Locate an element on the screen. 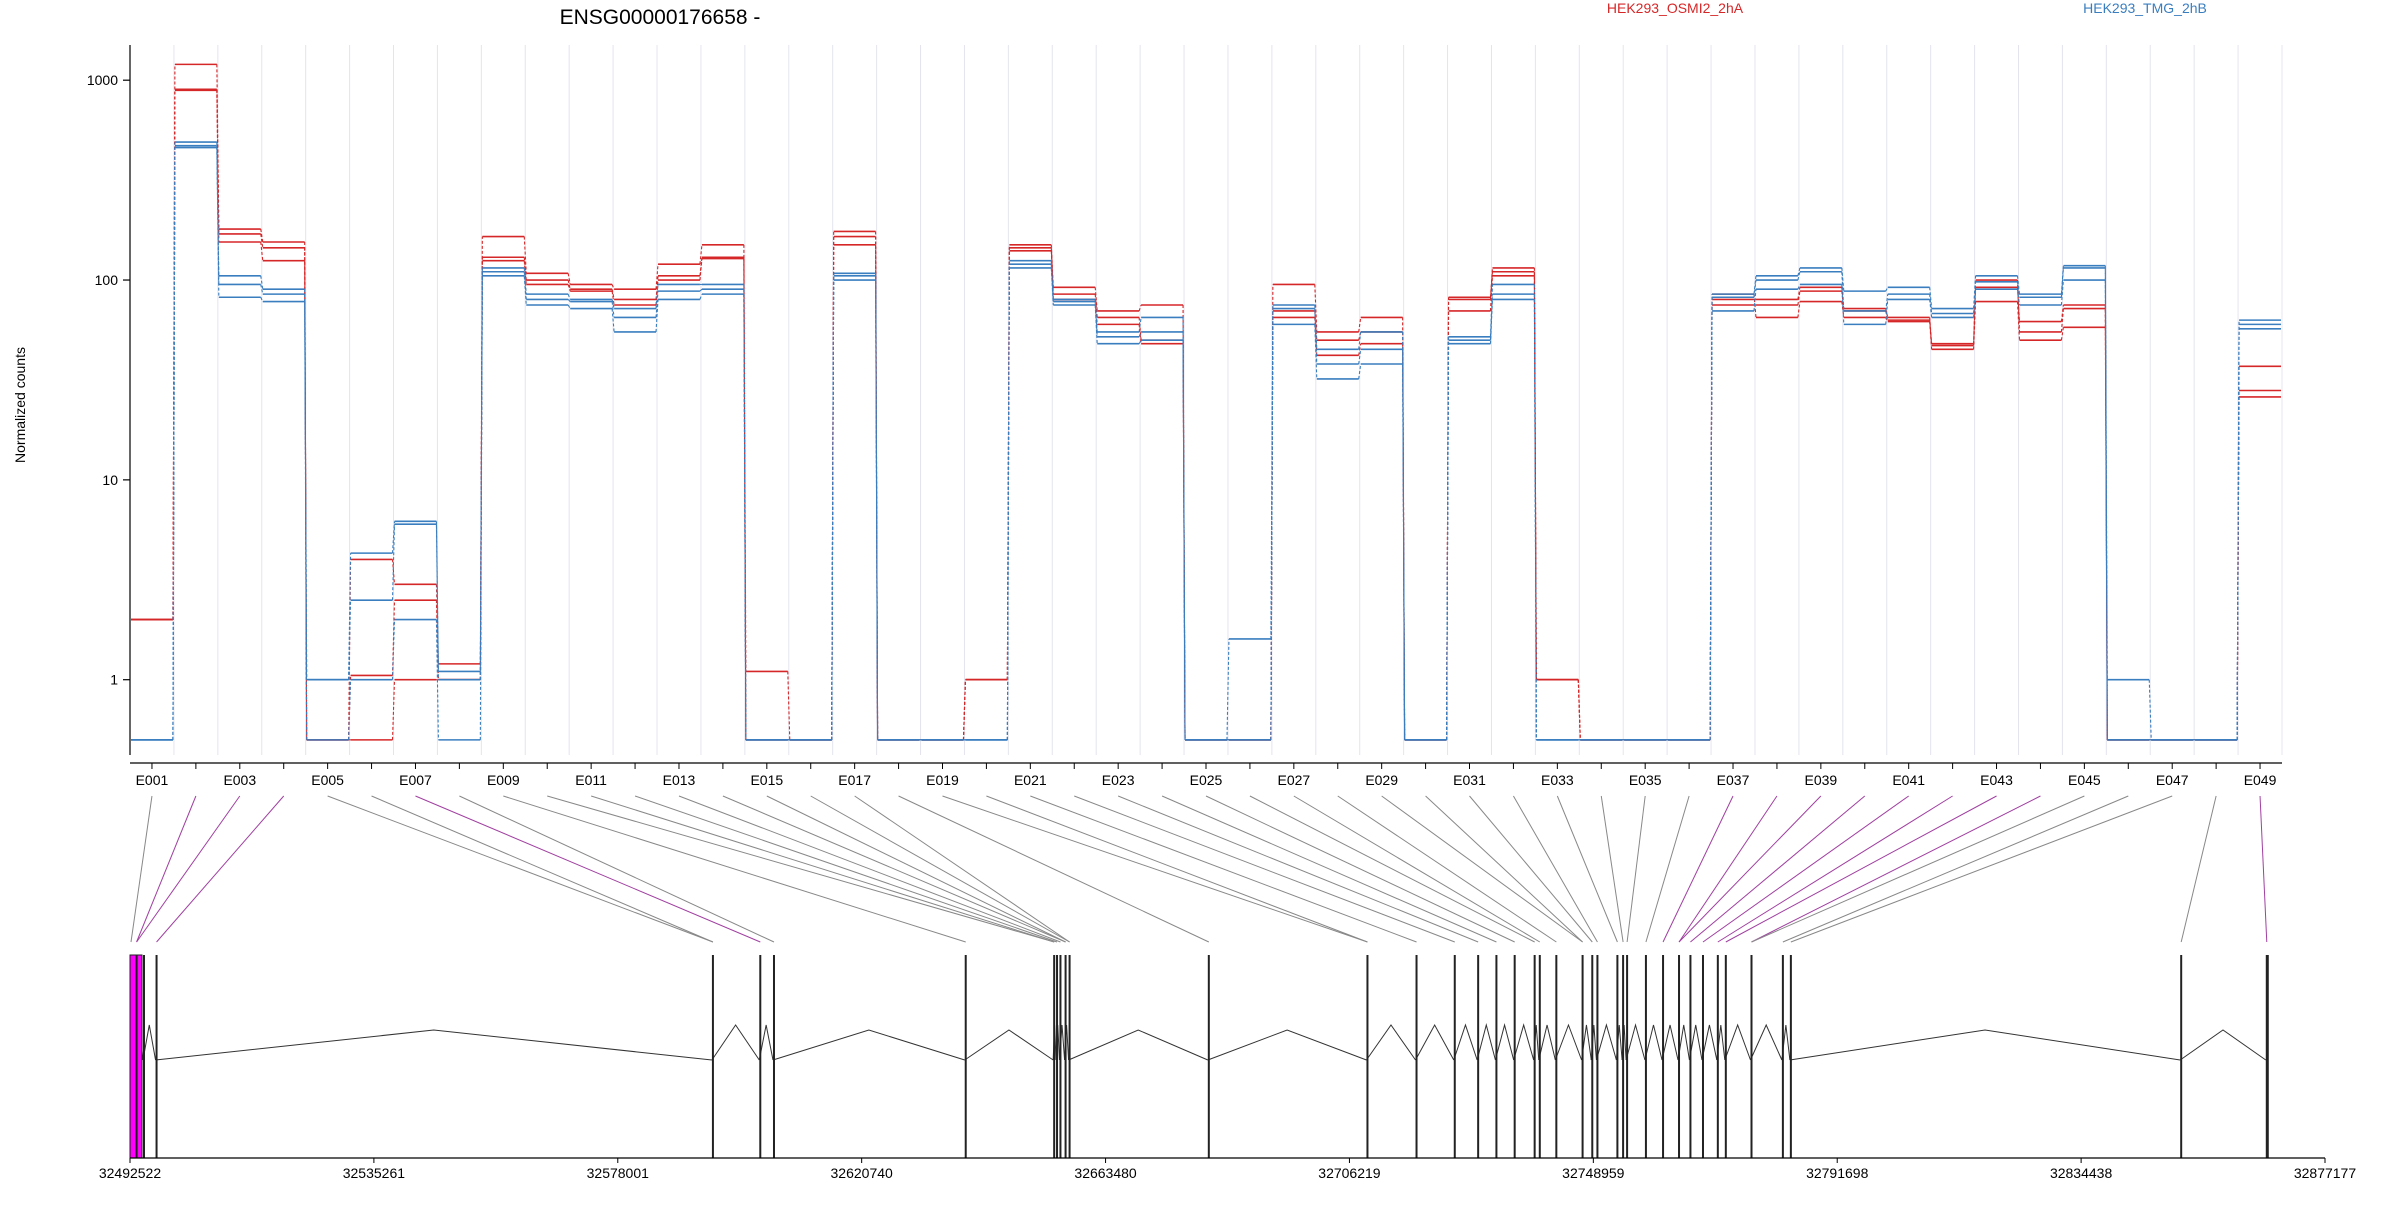  exon-tick-label: E031 is located at coordinates (1469, 780).